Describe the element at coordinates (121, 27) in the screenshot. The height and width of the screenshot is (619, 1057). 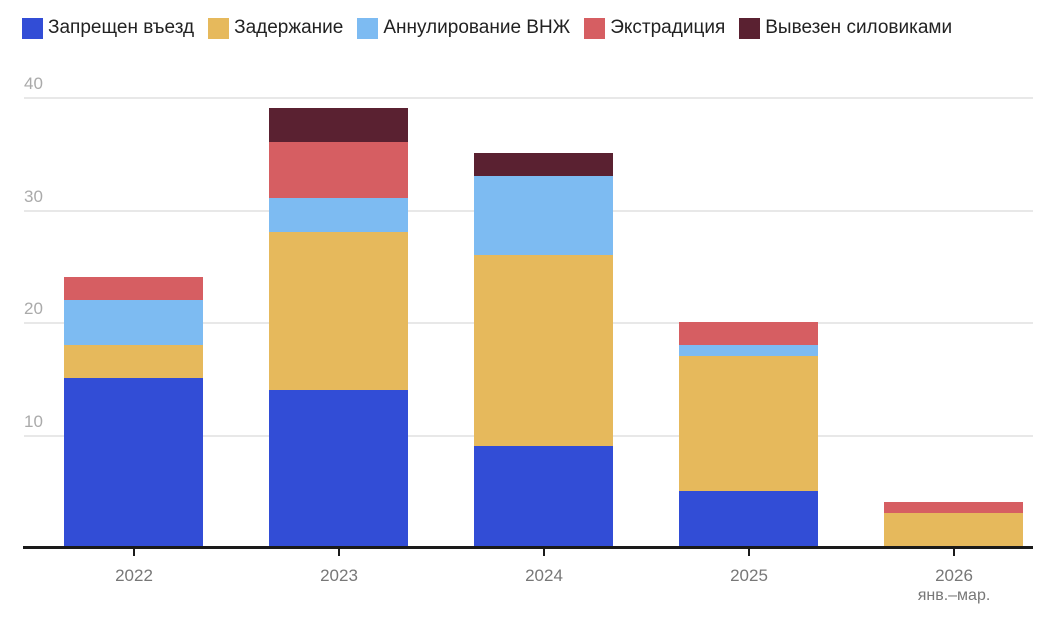
I see `legend-label: Запрещен въезд` at that location.